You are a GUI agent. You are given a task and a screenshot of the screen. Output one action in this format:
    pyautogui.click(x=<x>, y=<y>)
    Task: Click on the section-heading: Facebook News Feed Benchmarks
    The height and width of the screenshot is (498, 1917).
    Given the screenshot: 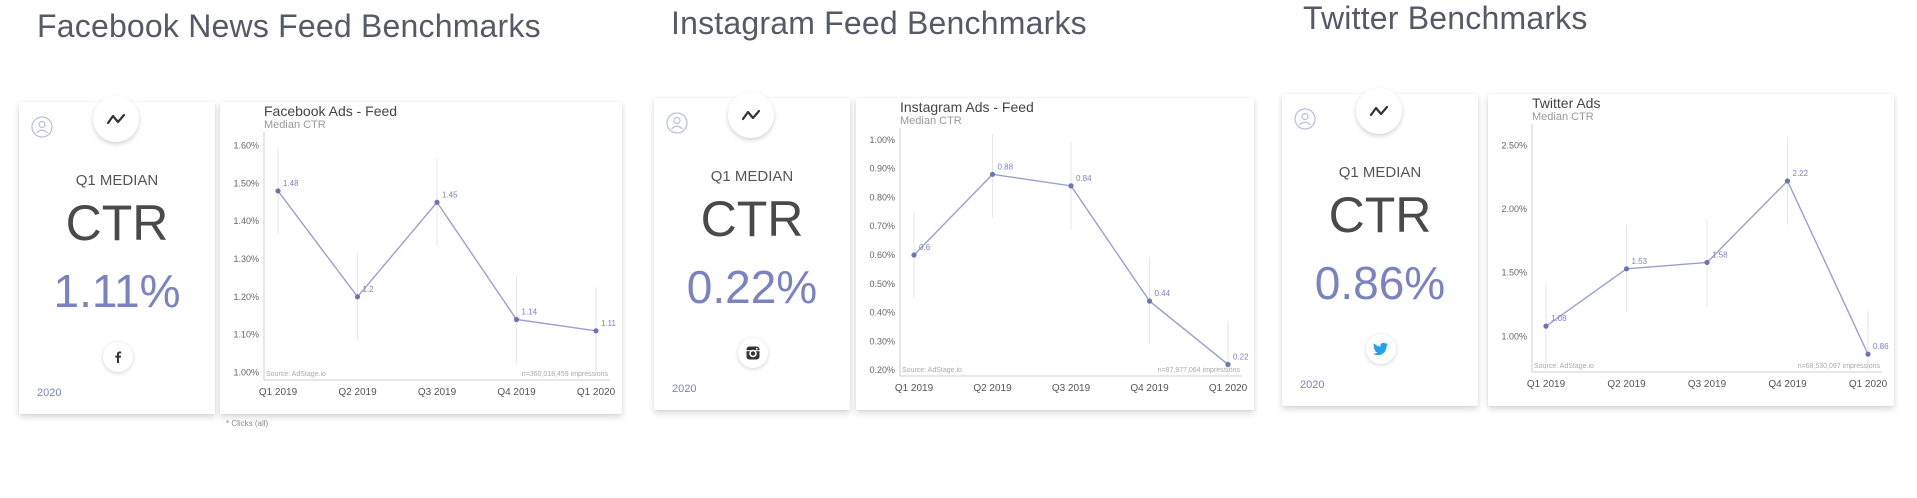 What is the action you would take?
    pyautogui.click(x=289, y=26)
    